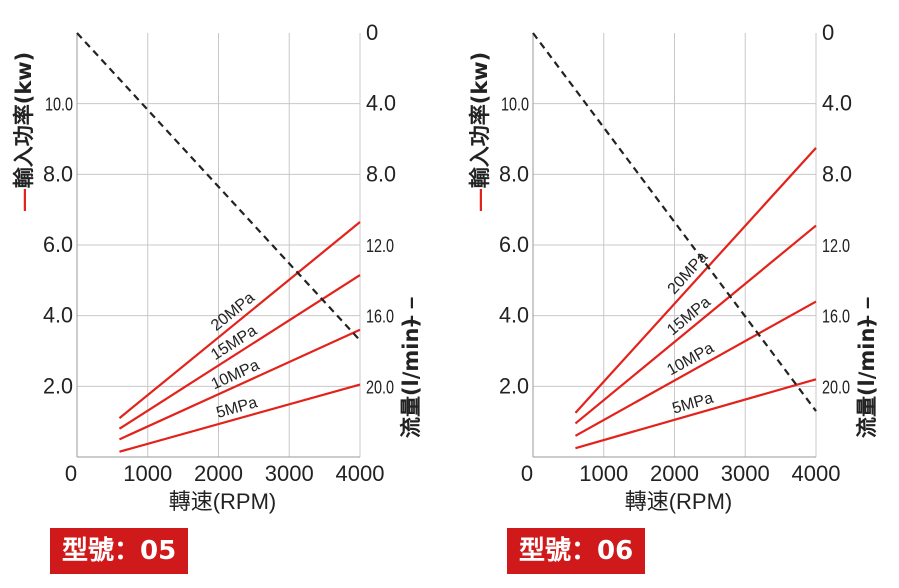 Image resolution: width=899 pixels, height=588 pixels. What do you see at coordinates (576, 551) in the screenshot?
I see `model-label-06: 型號：06` at bounding box center [576, 551].